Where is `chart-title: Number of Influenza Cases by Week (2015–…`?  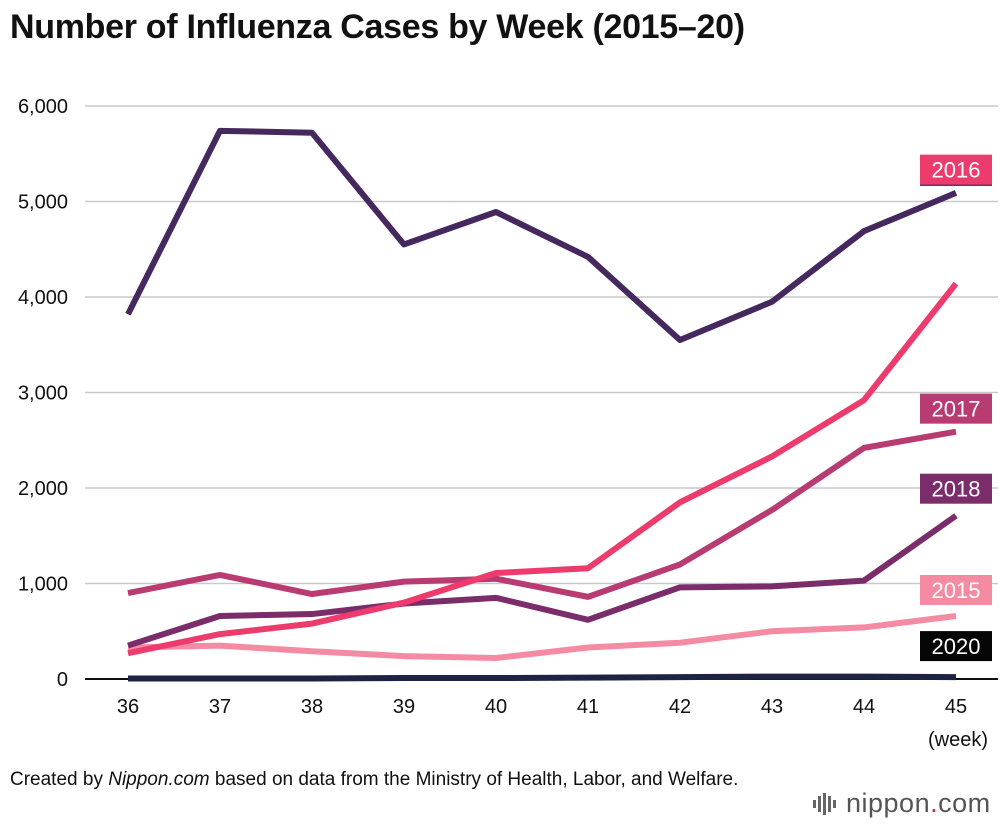 chart-title: Number of Influenza Cases by Week (2015–… is located at coordinates (377, 27).